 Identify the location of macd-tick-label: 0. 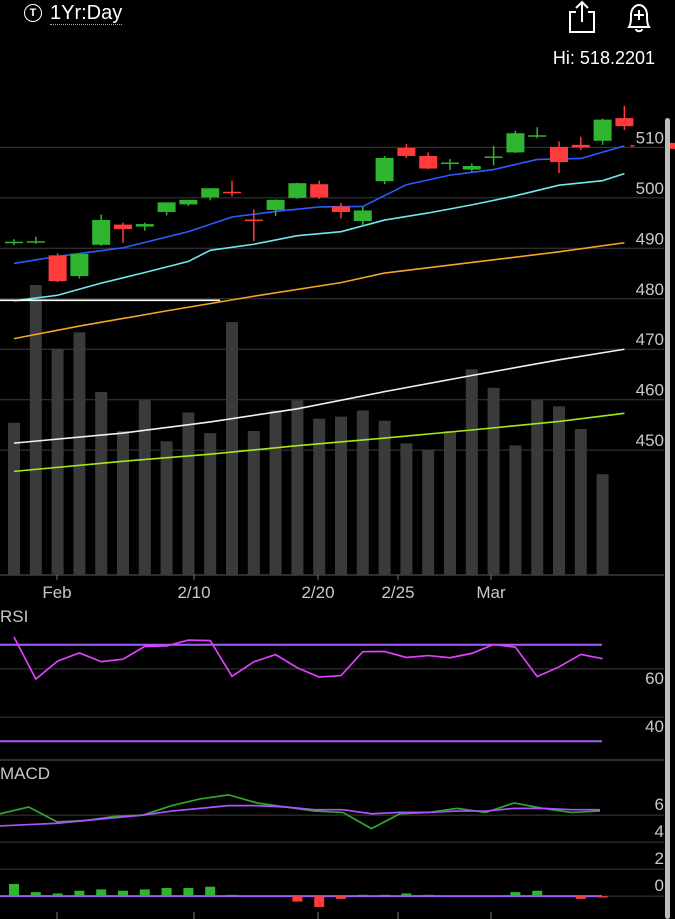
(659, 885).